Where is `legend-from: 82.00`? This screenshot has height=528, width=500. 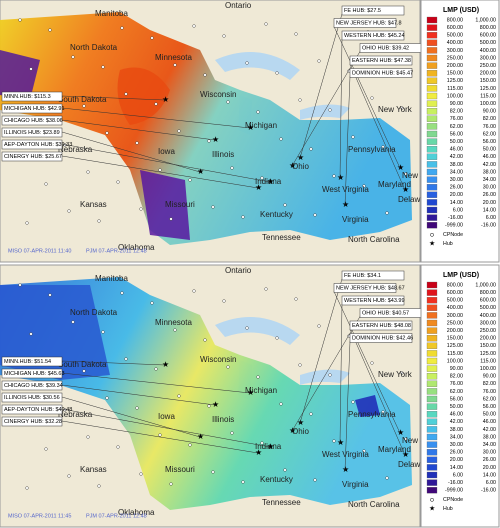 legend-from: 82.00 is located at coordinates (456, 377).